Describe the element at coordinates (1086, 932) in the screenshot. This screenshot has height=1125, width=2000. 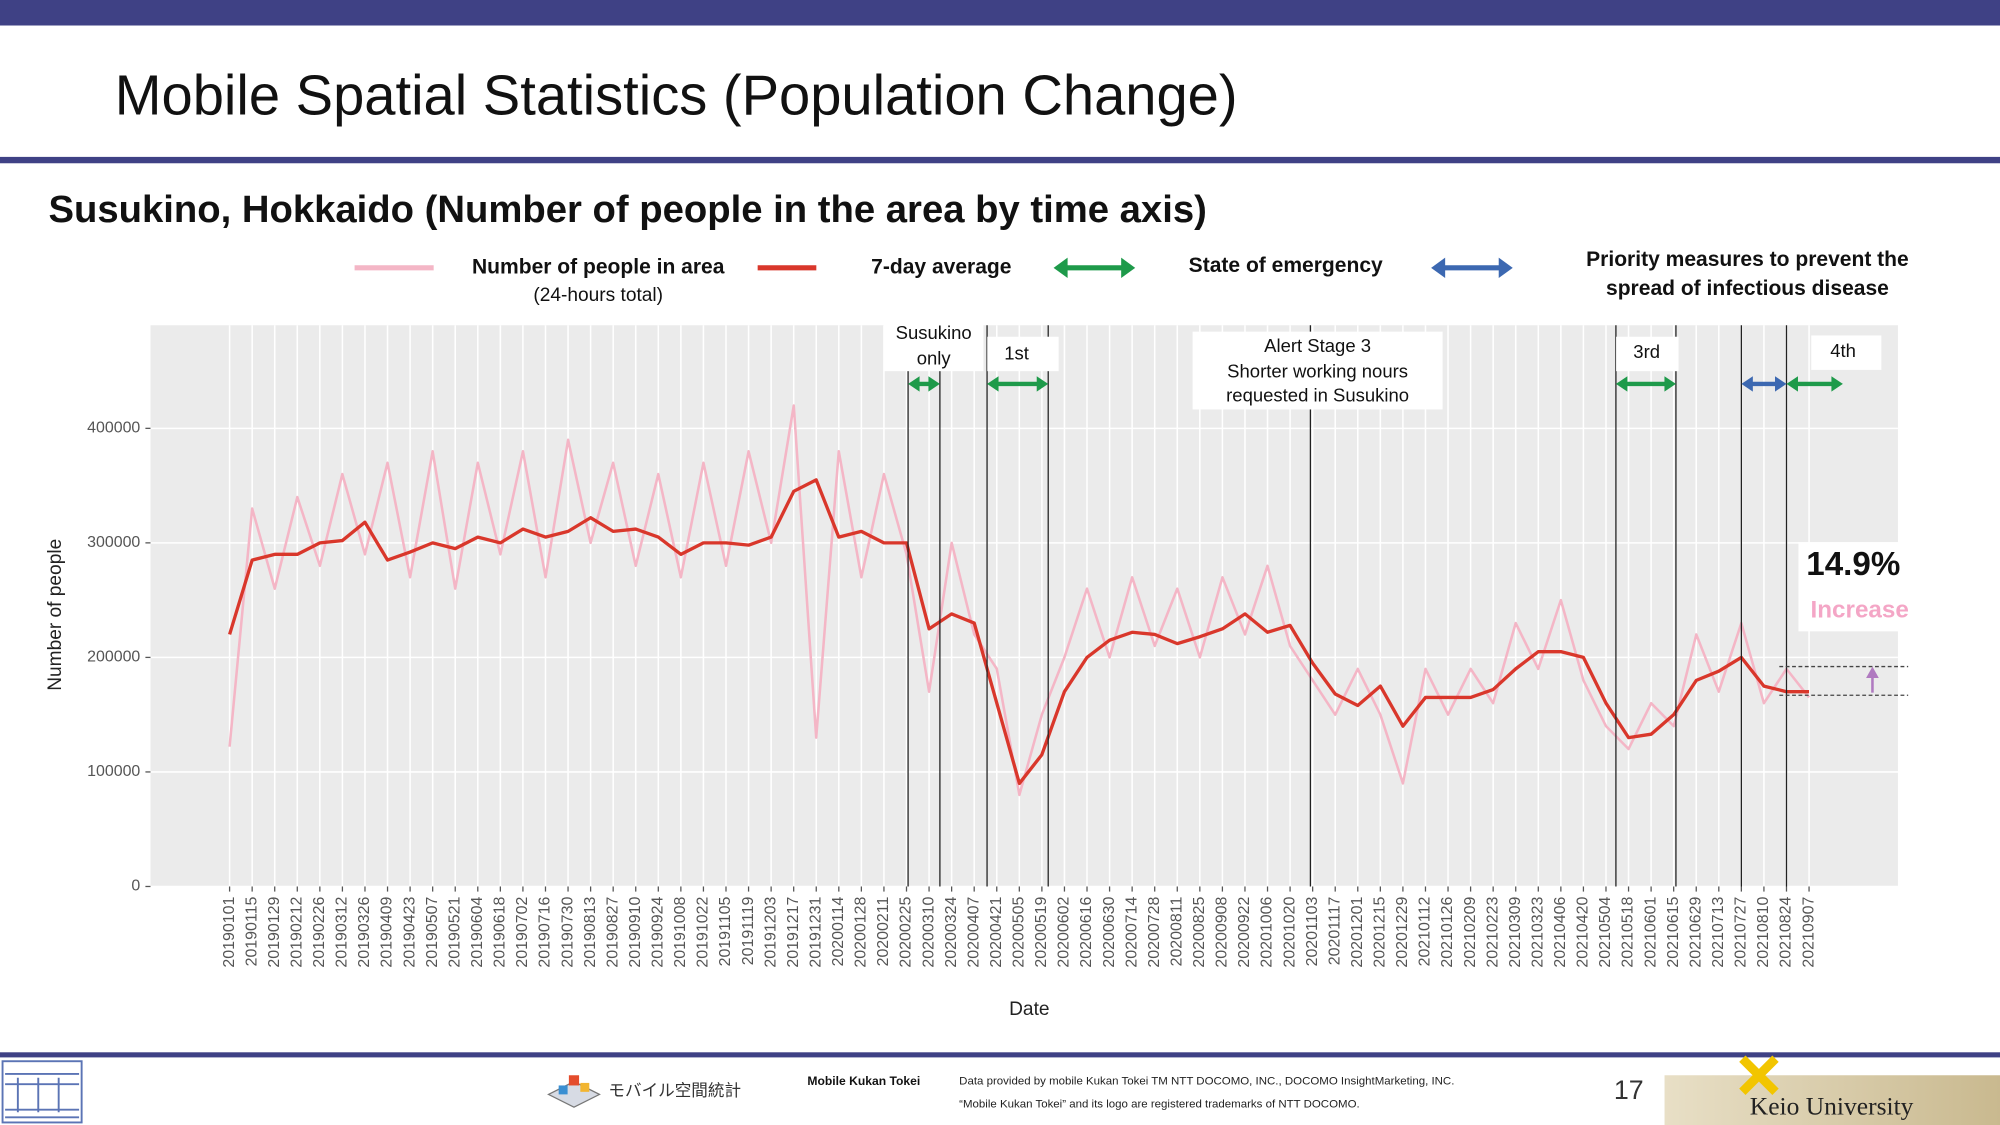
I see `x-tick-label: 20200616` at that location.